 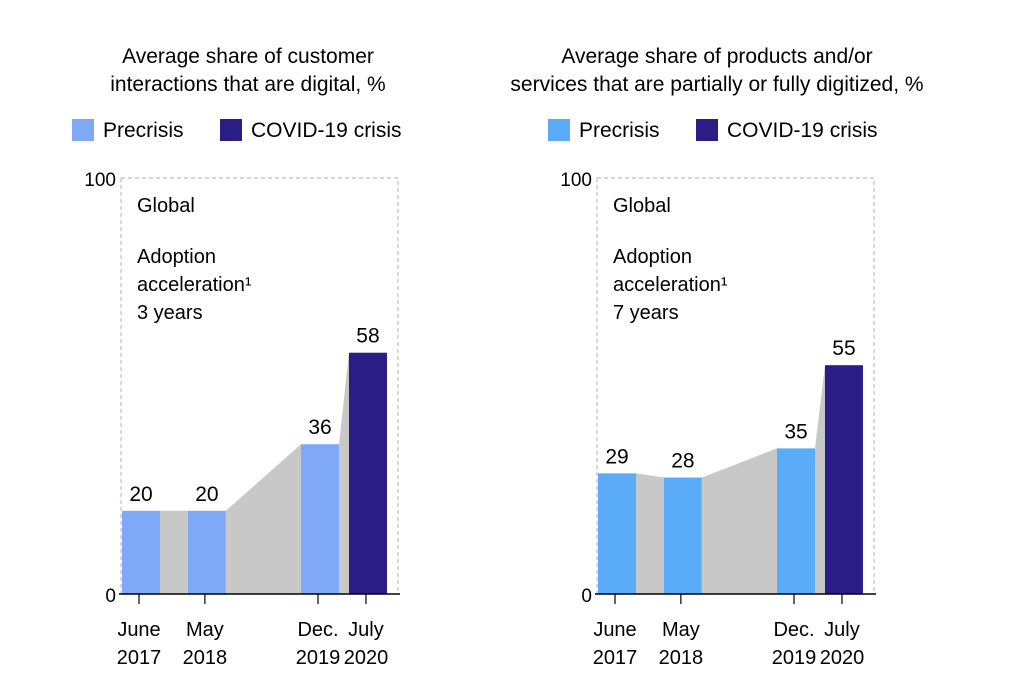 I want to click on bar-value-label: 36, so click(x=319, y=427).